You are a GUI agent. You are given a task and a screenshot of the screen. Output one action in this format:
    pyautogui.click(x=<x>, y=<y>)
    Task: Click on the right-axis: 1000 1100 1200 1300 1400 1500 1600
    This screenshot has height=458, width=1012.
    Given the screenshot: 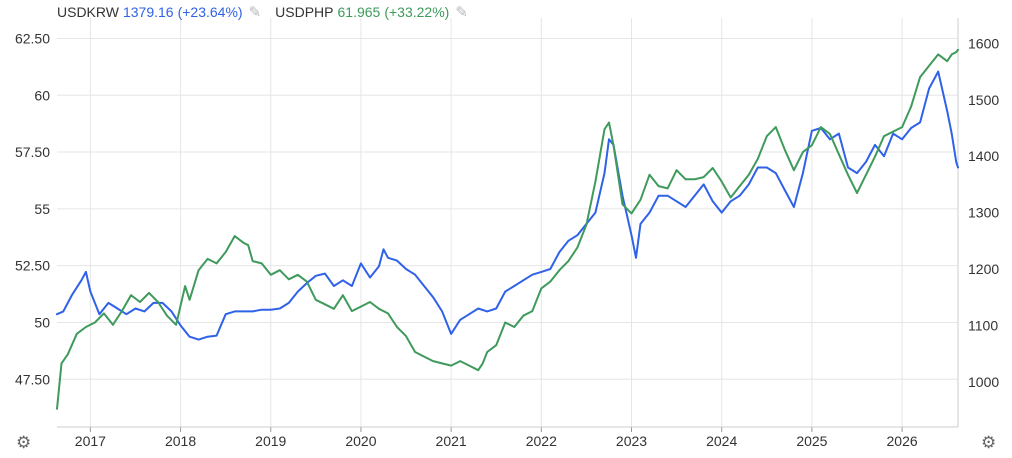 What is the action you would take?
    pyautogui.click(x=978, y=222)
    